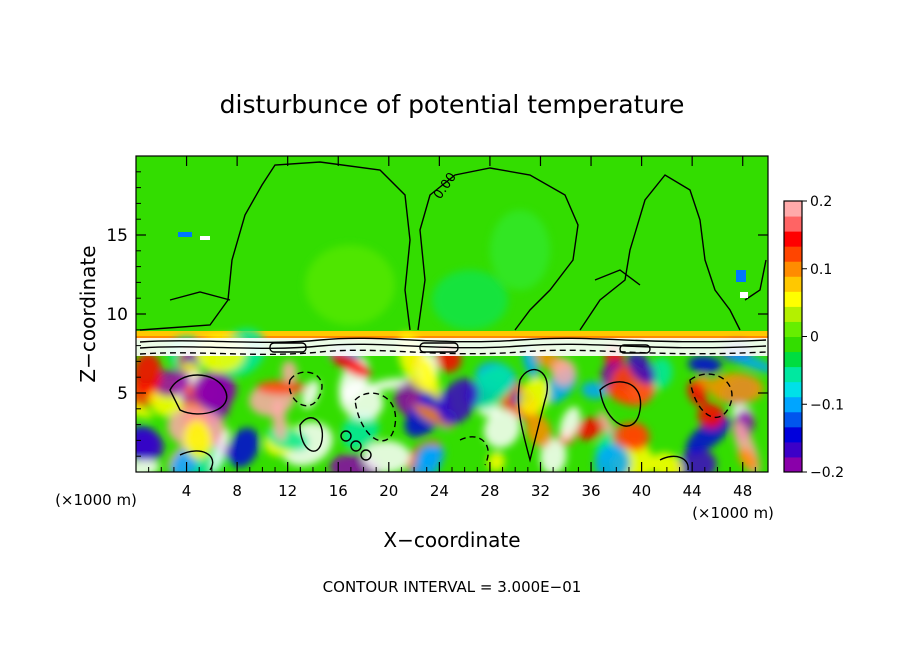 This screenshot has width=904, height=654. I want to click on z-tick-label: 5, so click(122, 394).